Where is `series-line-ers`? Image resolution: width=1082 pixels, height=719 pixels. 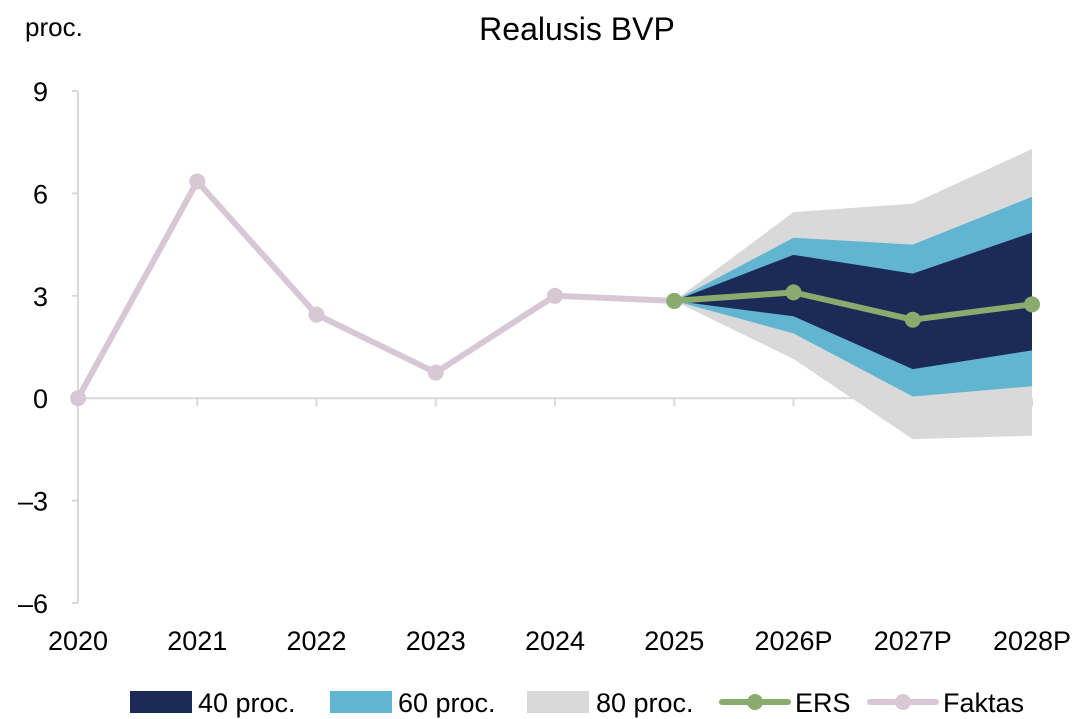
series-line-ers is located at coordinates (853, 306).